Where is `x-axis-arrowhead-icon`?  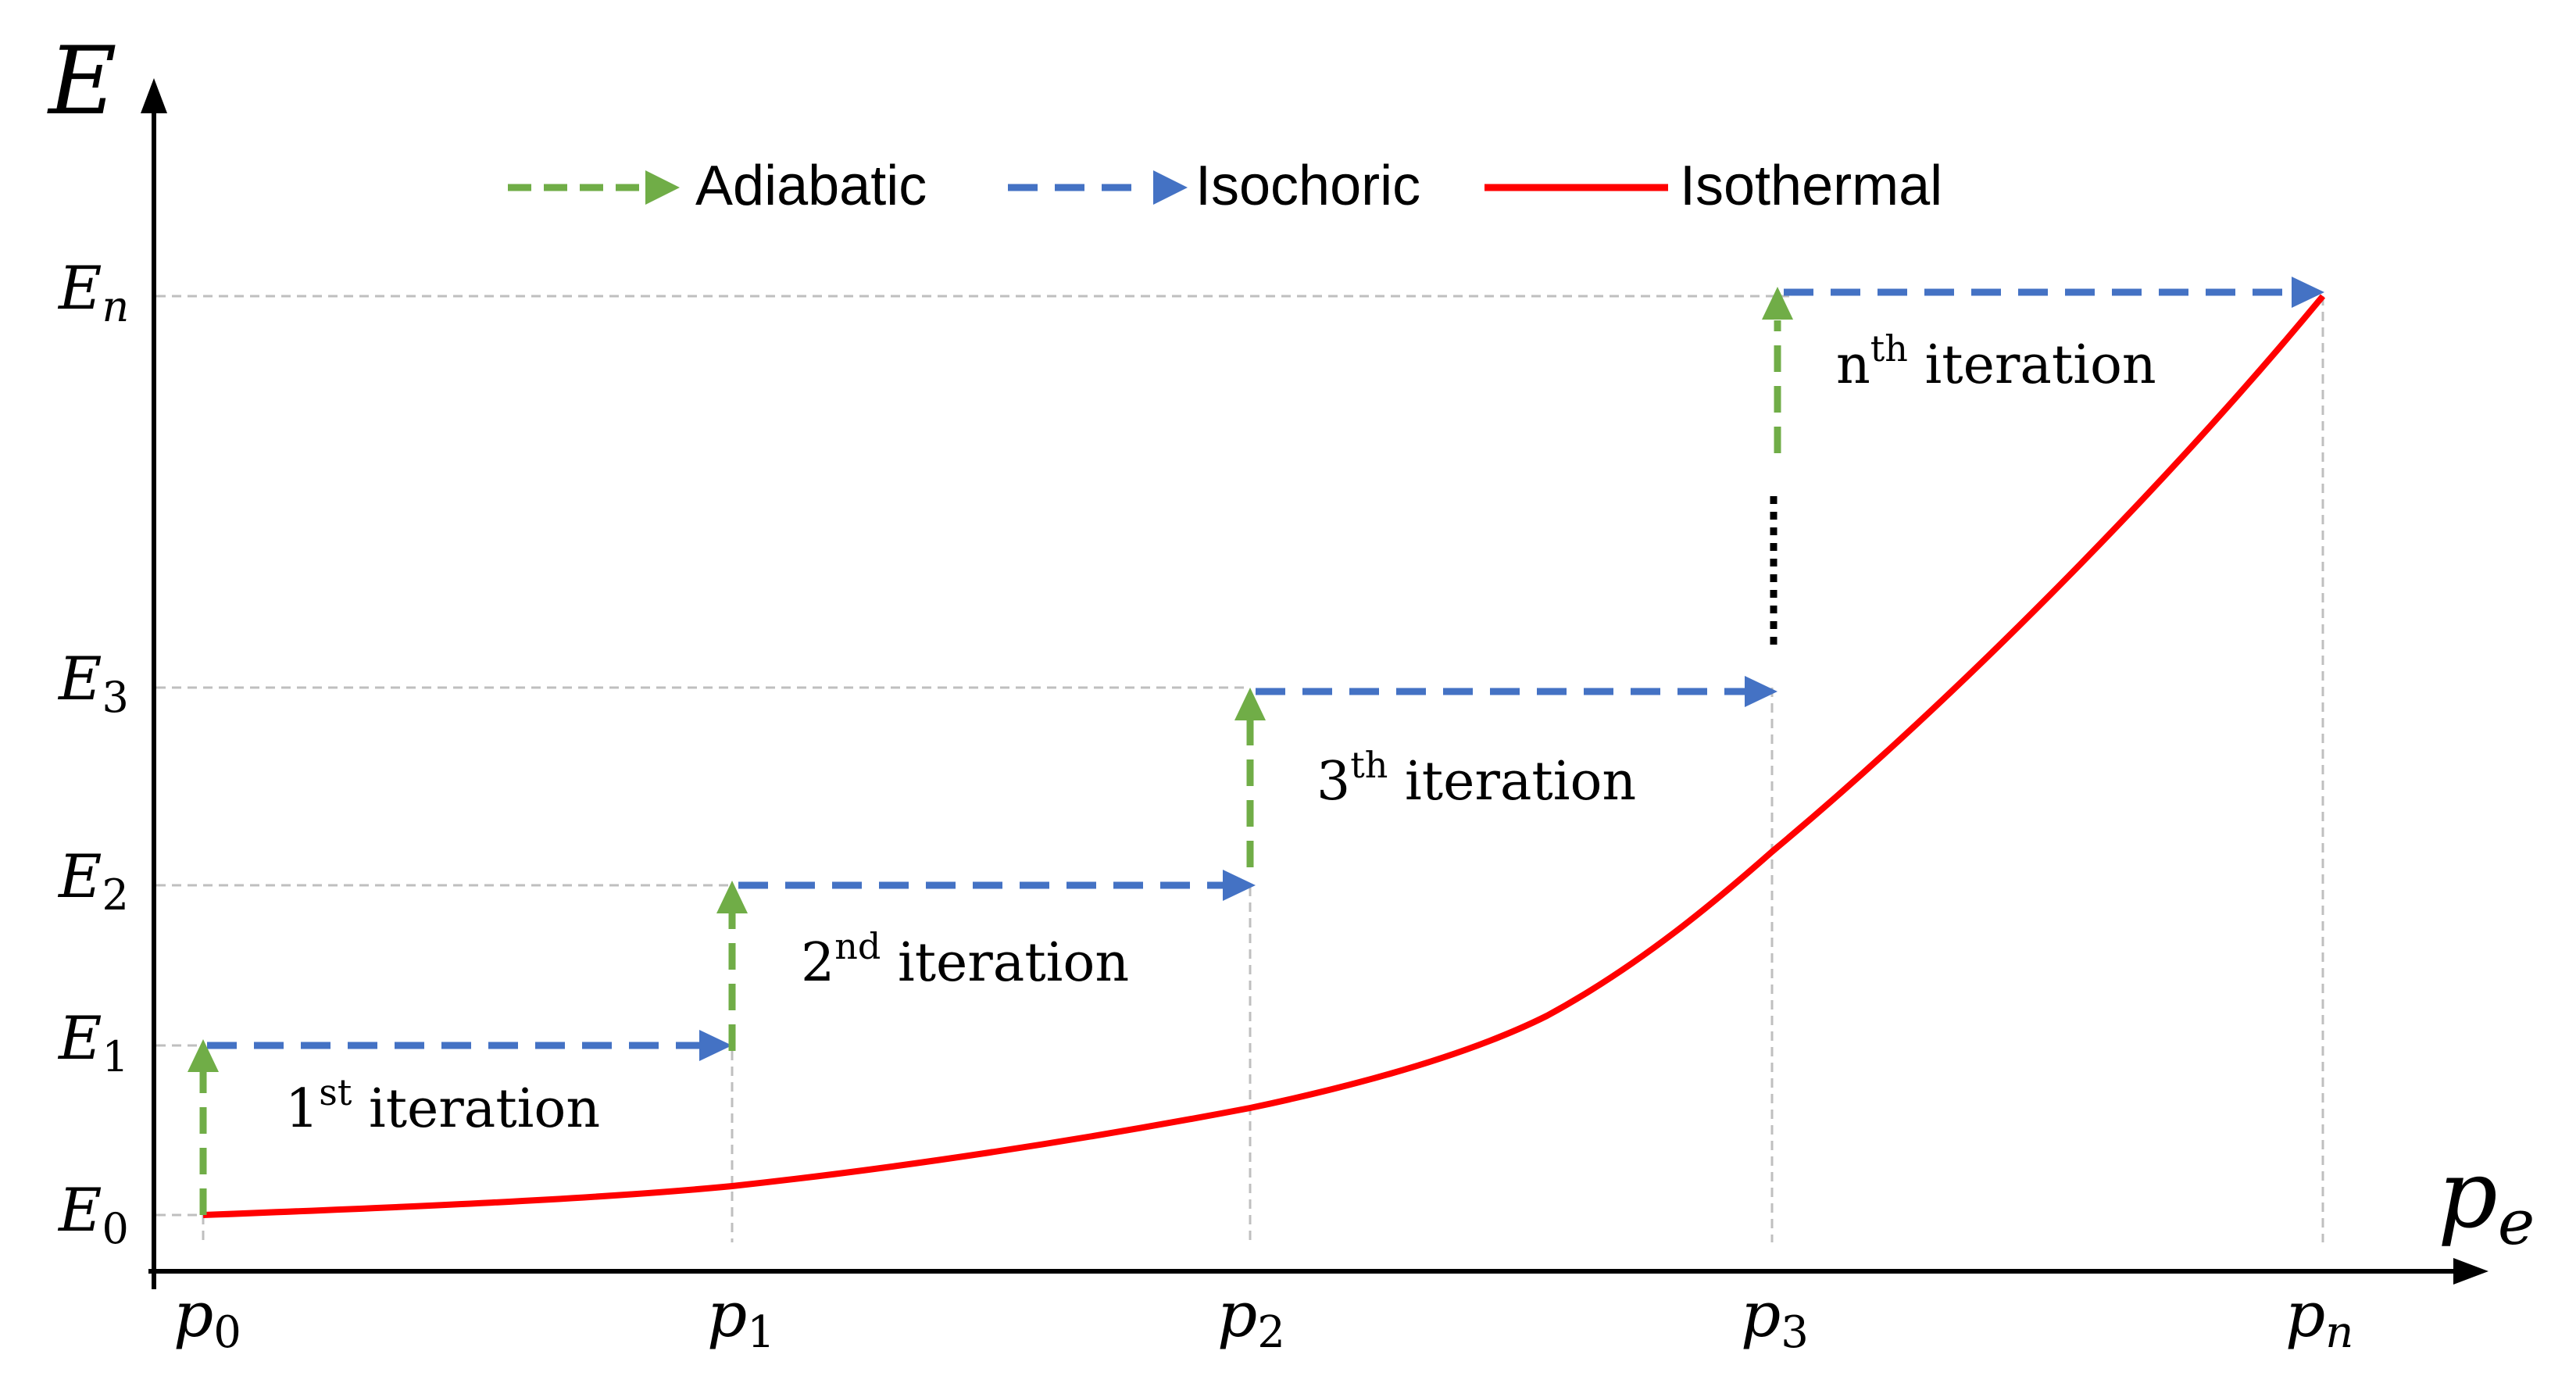
x-axis-arrowhead-icon is located at coordinates (2471, 1271).